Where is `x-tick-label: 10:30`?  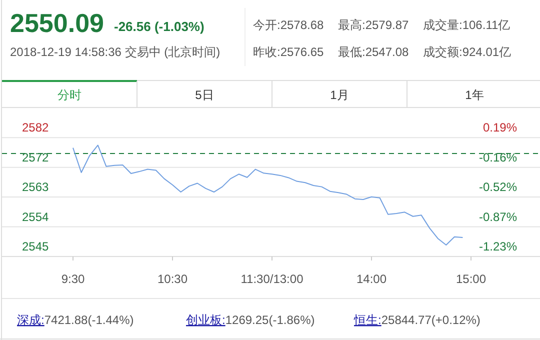 x-tick-label: 10:30 is located at coordinates (172, 279).